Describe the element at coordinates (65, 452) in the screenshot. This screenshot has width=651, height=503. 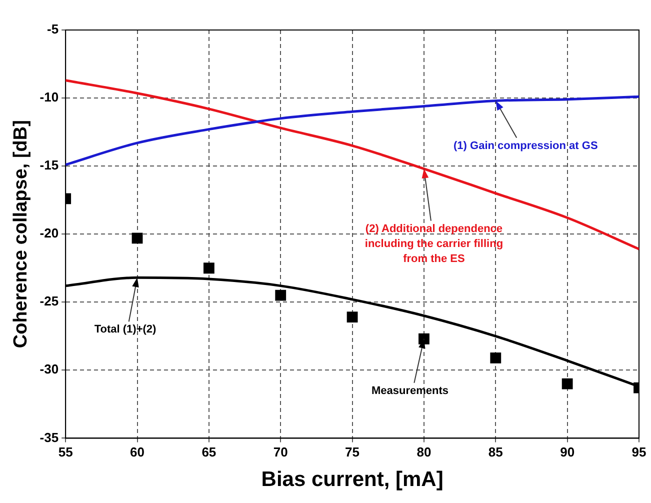
I see `x-tick-label: 55` at that location.